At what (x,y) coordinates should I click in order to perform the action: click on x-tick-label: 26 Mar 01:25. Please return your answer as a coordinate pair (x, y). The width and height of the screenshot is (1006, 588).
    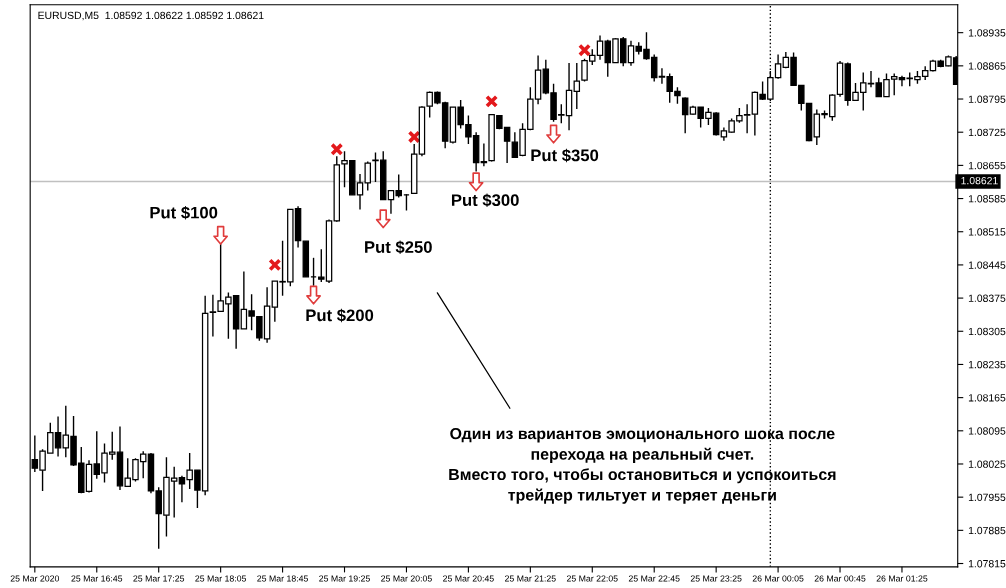
    Looking at the image, I should click on (902, 578).